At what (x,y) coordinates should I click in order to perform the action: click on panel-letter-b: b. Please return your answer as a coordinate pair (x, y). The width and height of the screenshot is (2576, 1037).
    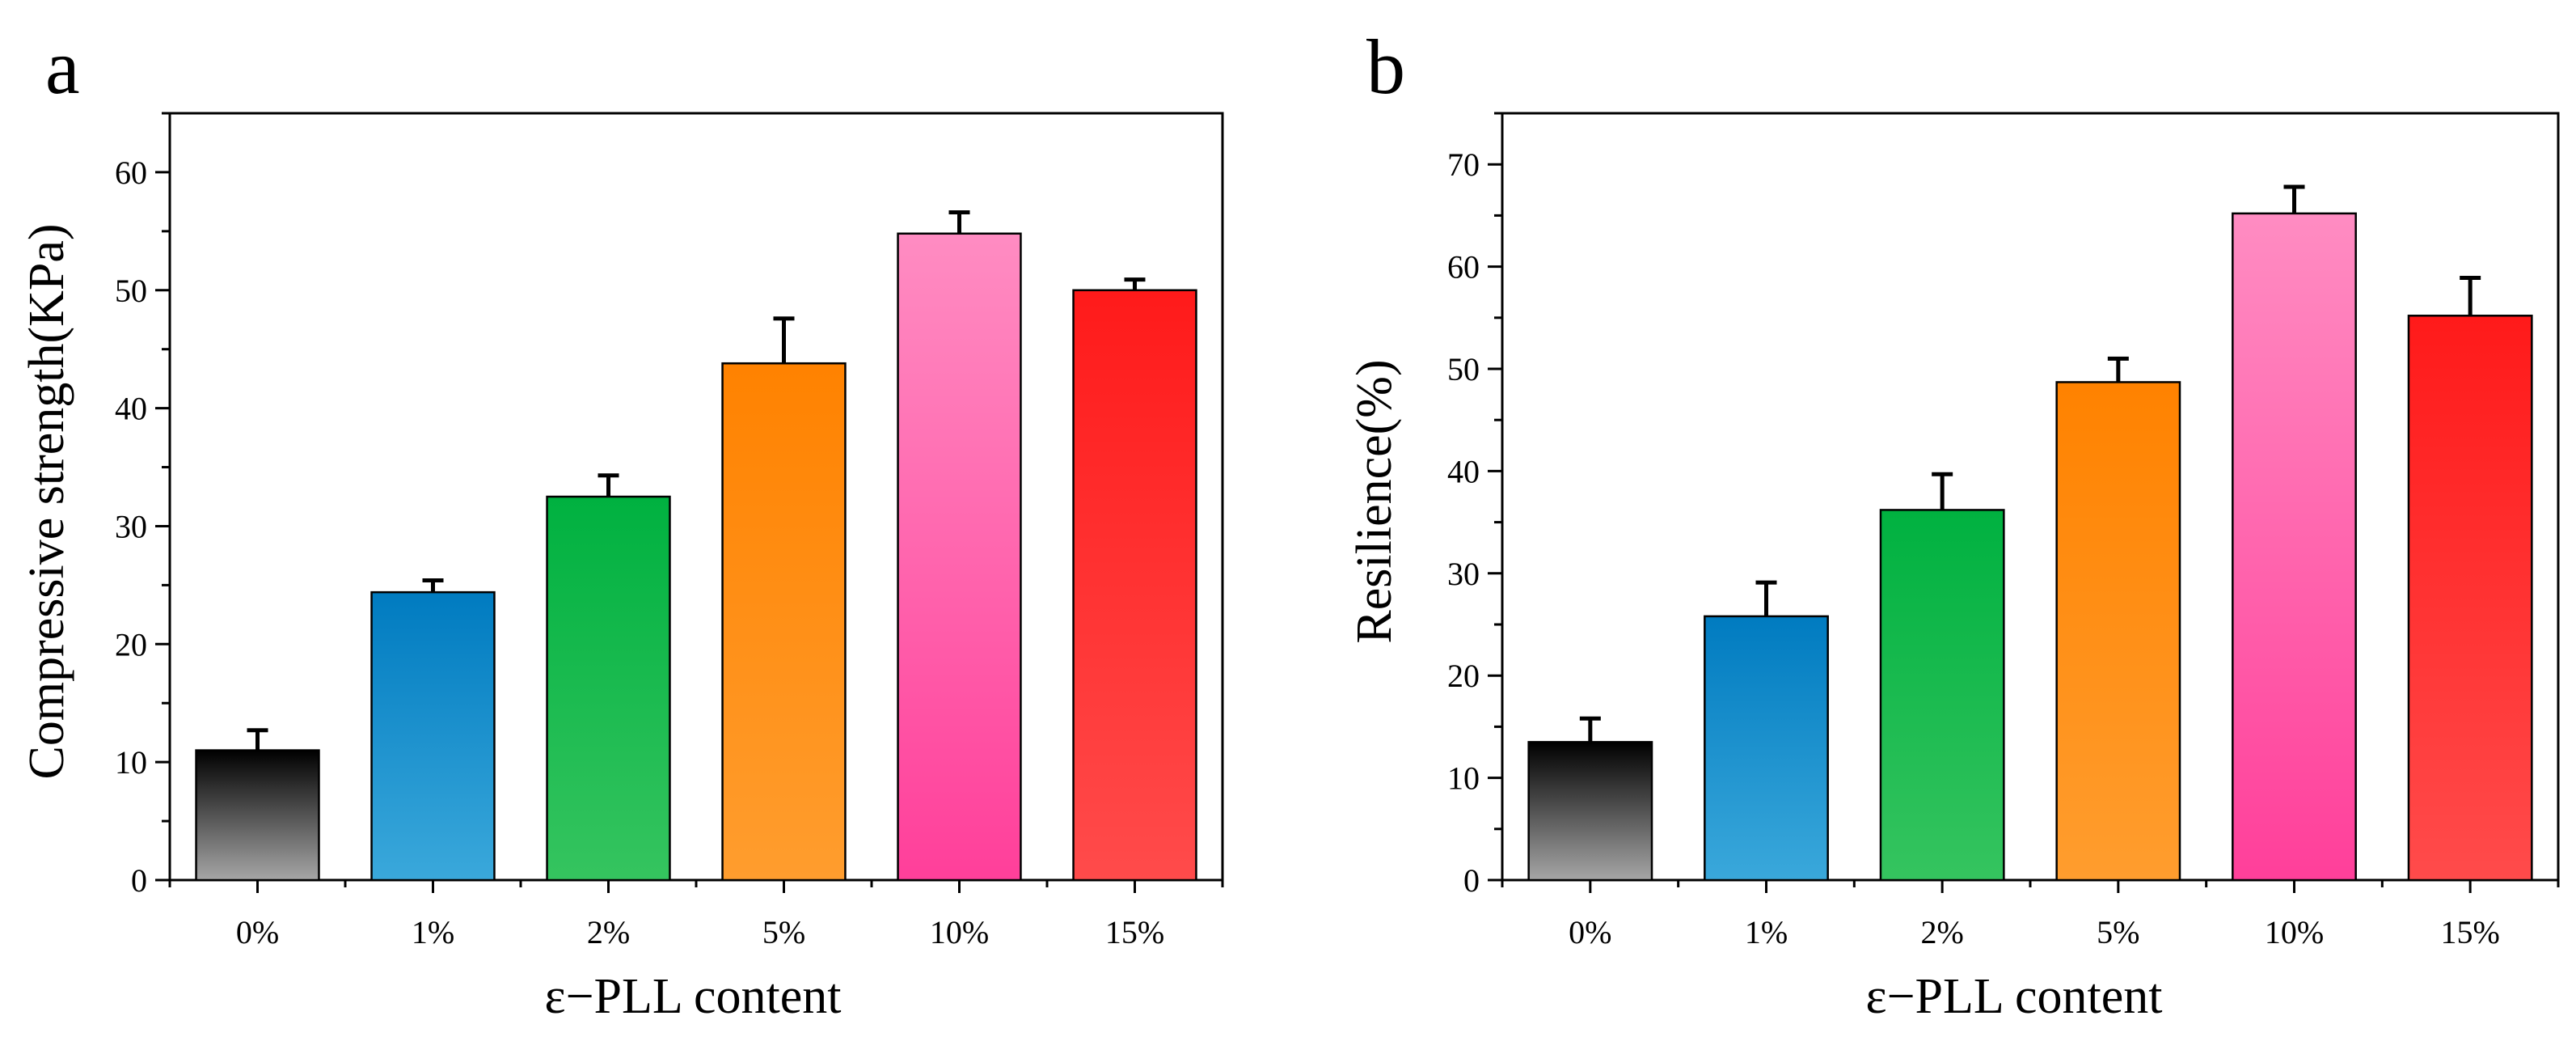
    Looking at the image, I should click on (1385, 66).